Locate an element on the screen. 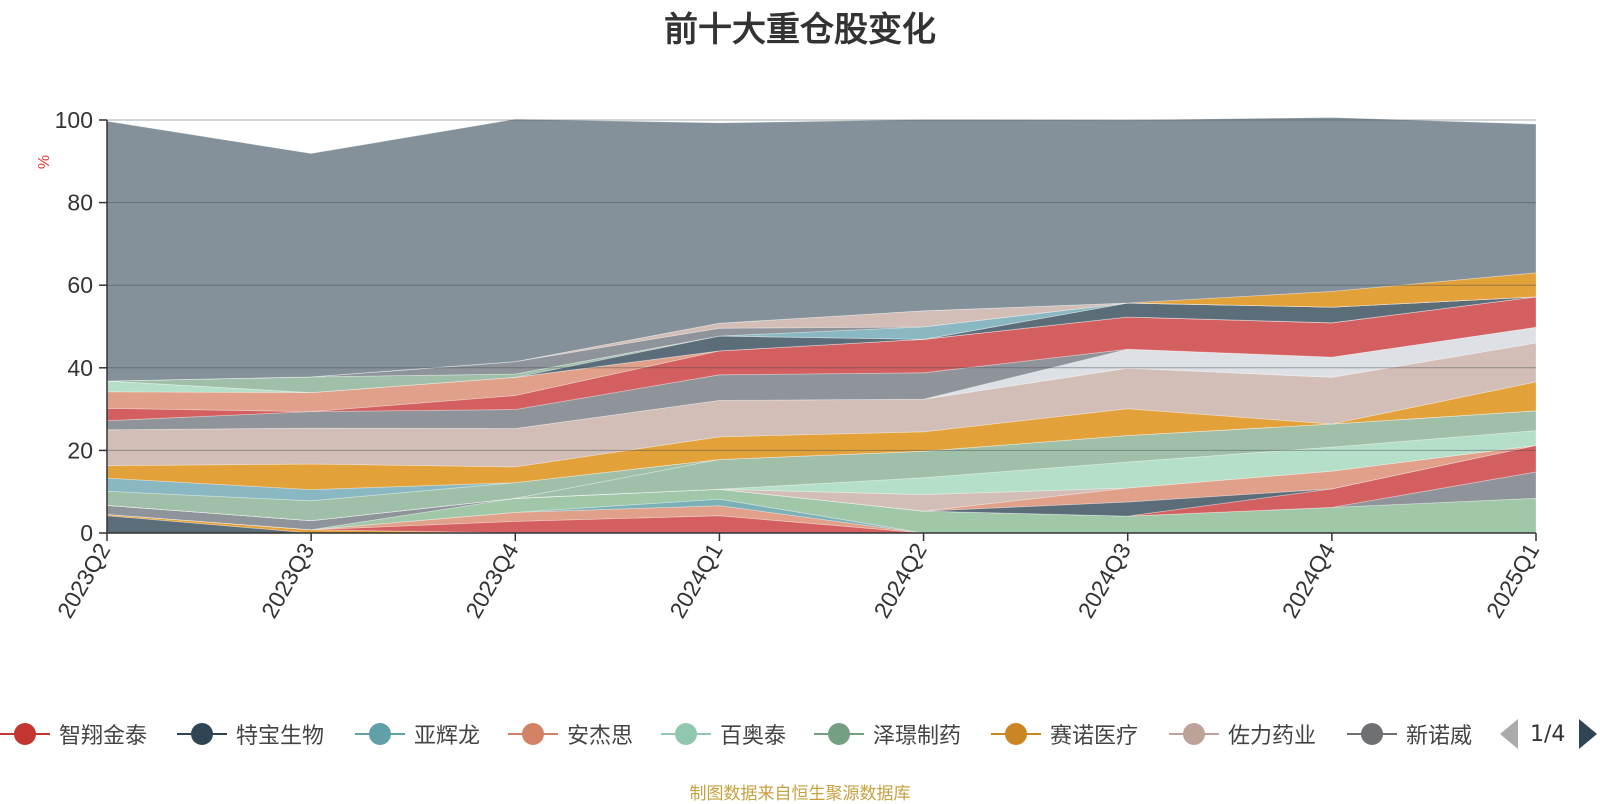 Image resolution: width=1600 pixels, height=804 pixels. x-tick-label-2023Q4: 2023Q4 is located at coordinates (492, 580).